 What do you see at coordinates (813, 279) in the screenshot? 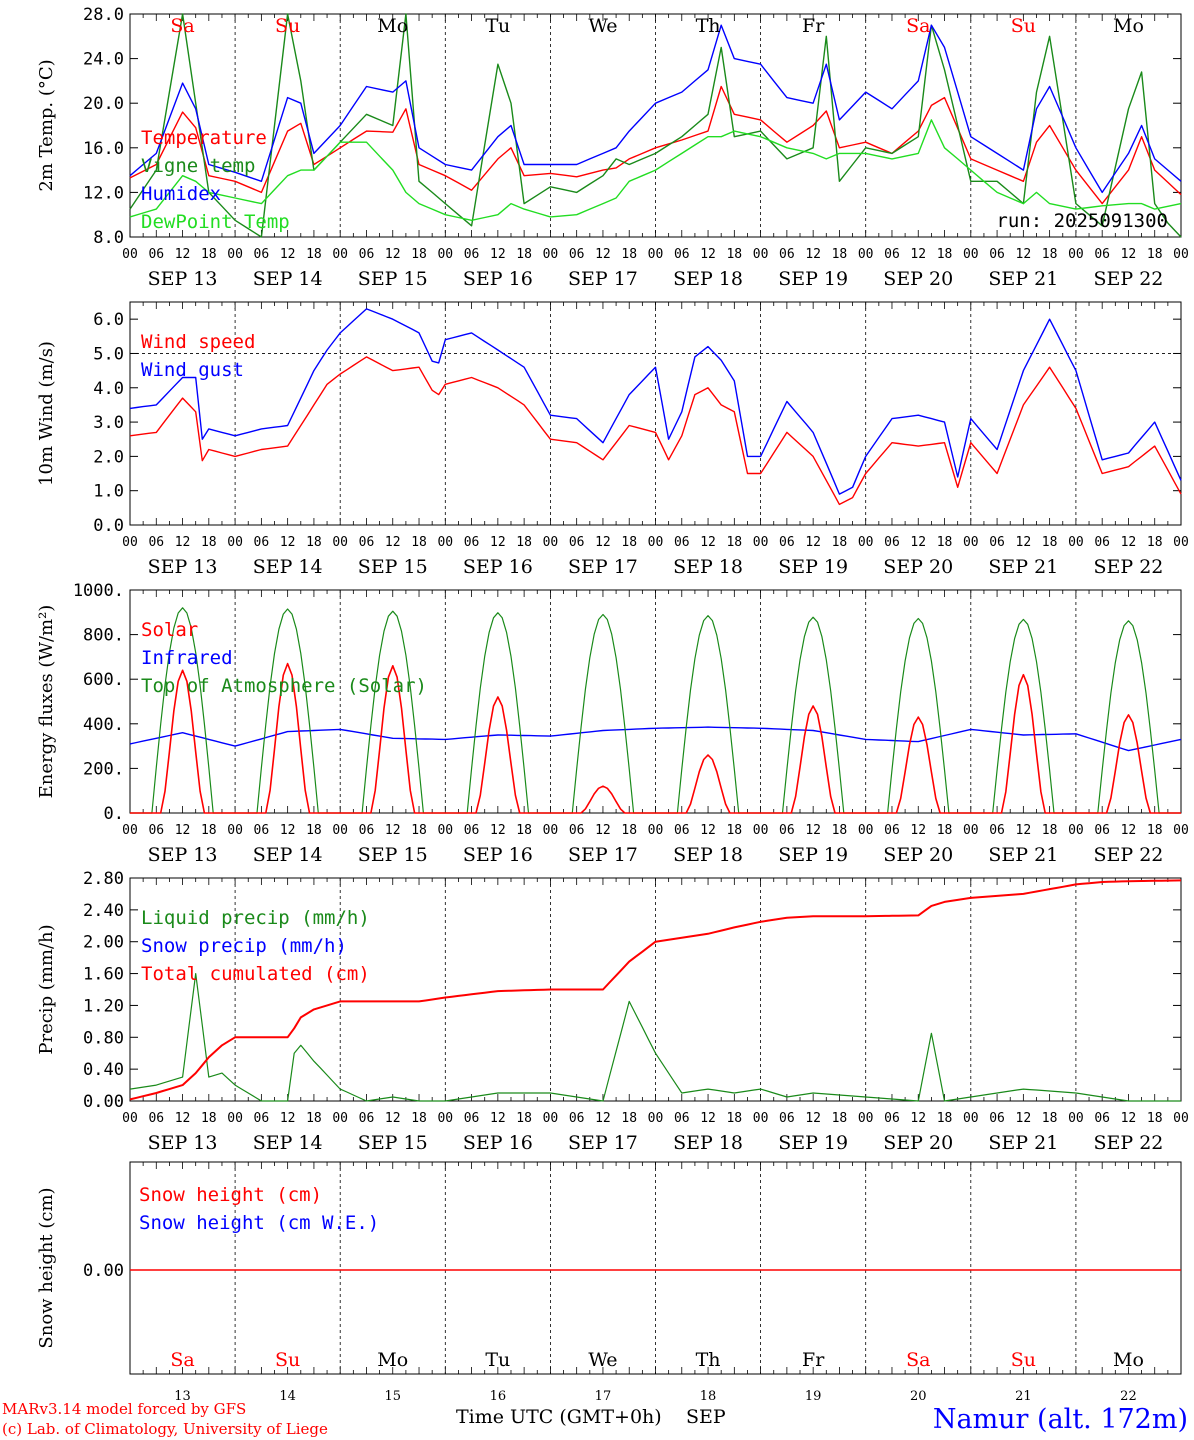
I see `date-label: SEP 19` at bounding box center [813, 279].